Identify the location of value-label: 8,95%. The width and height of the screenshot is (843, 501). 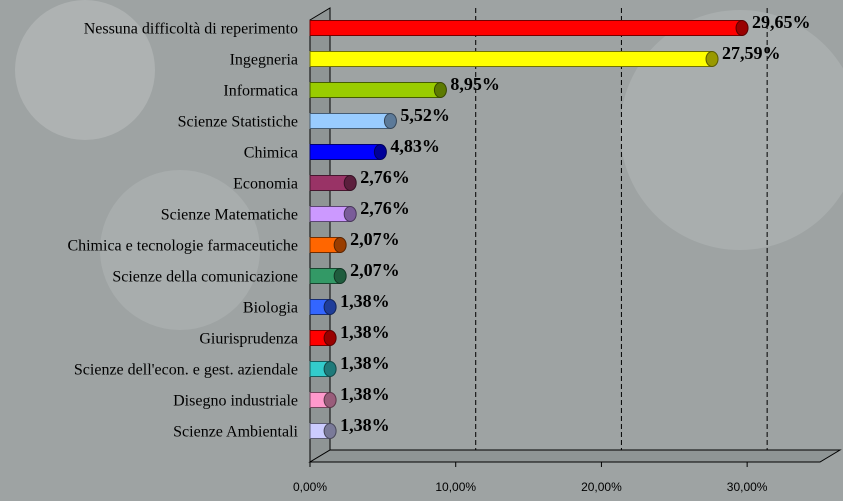
(475, 84).